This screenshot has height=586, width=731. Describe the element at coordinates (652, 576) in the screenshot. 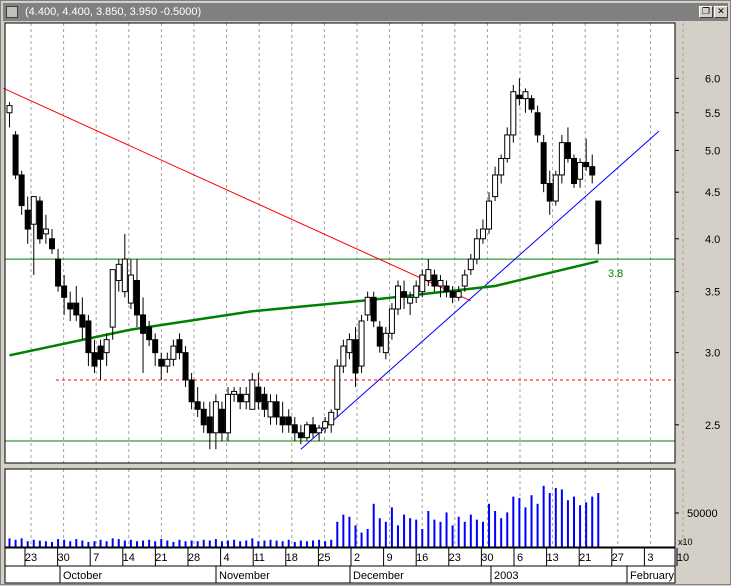

I see `month-label: February` at that location.